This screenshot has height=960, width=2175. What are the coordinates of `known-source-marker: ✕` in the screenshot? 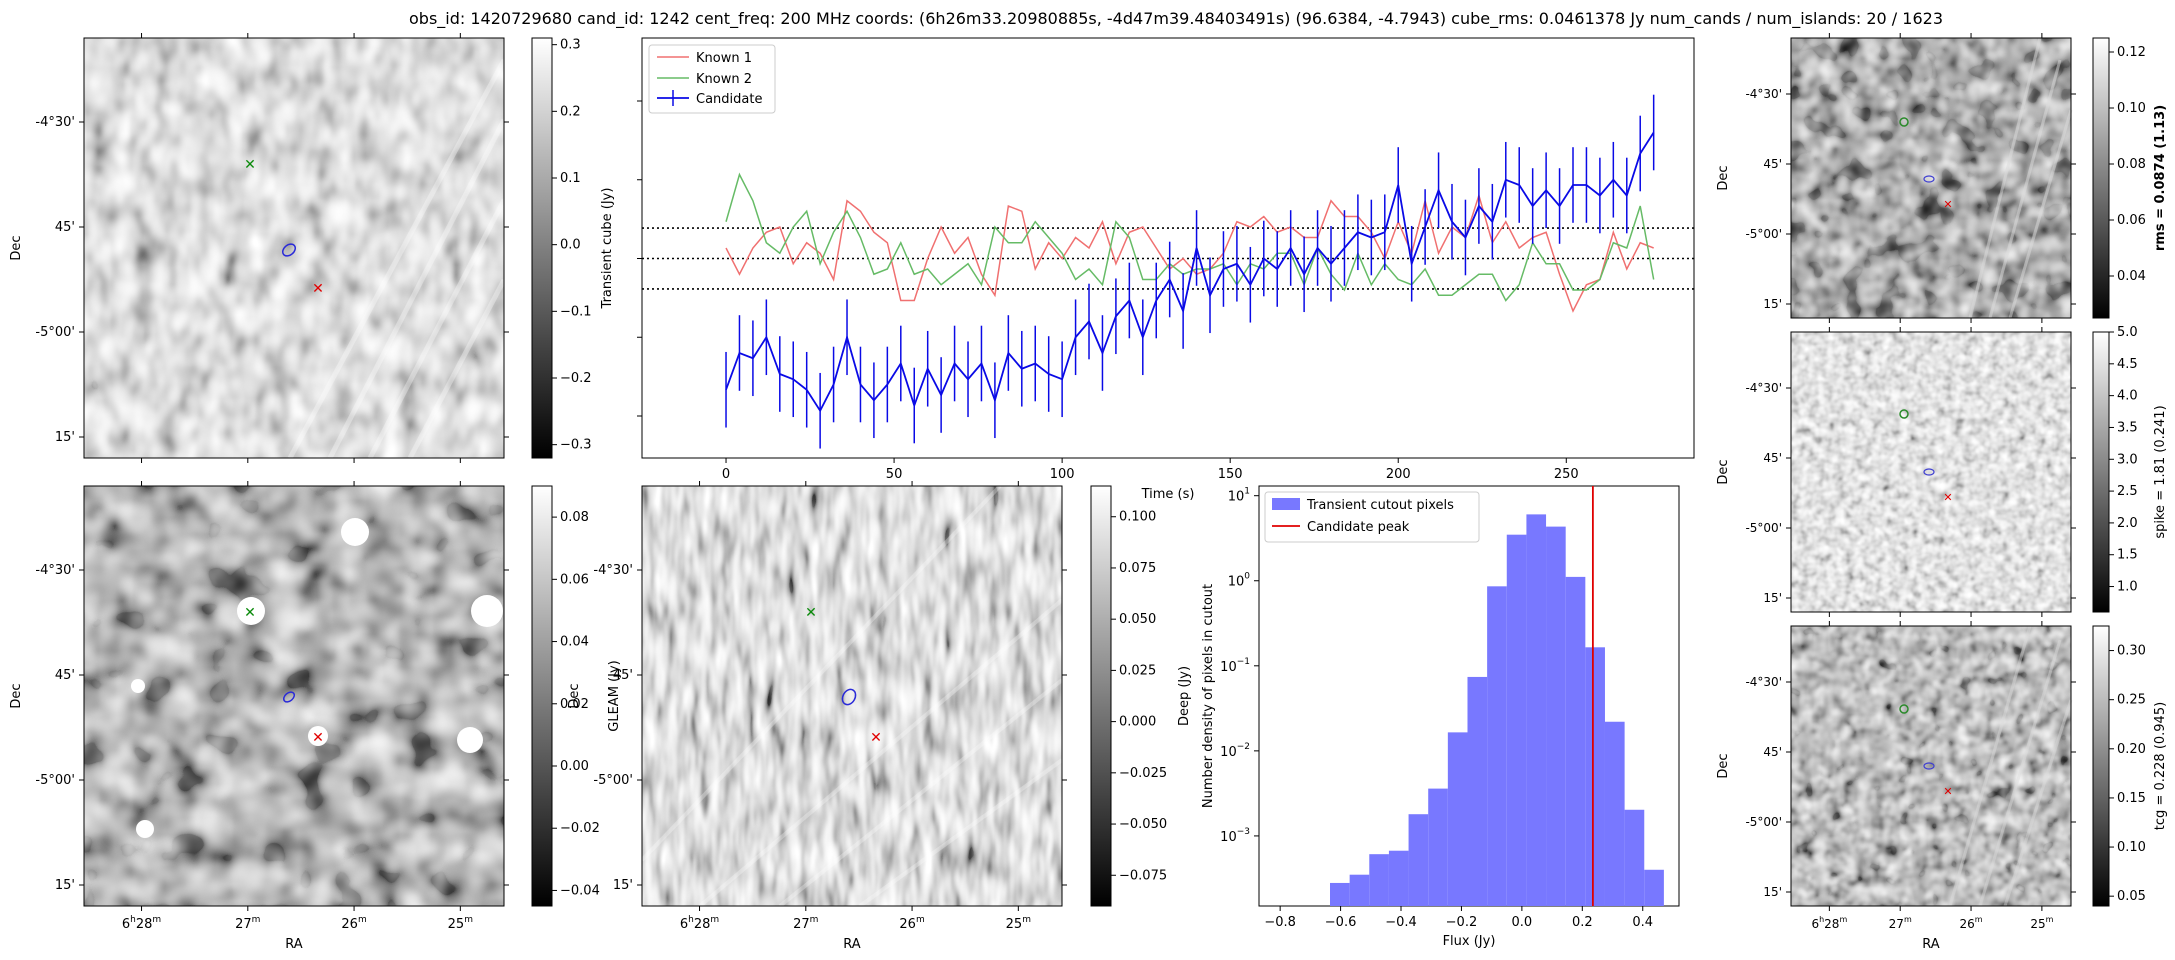 It's located at (811, 613).